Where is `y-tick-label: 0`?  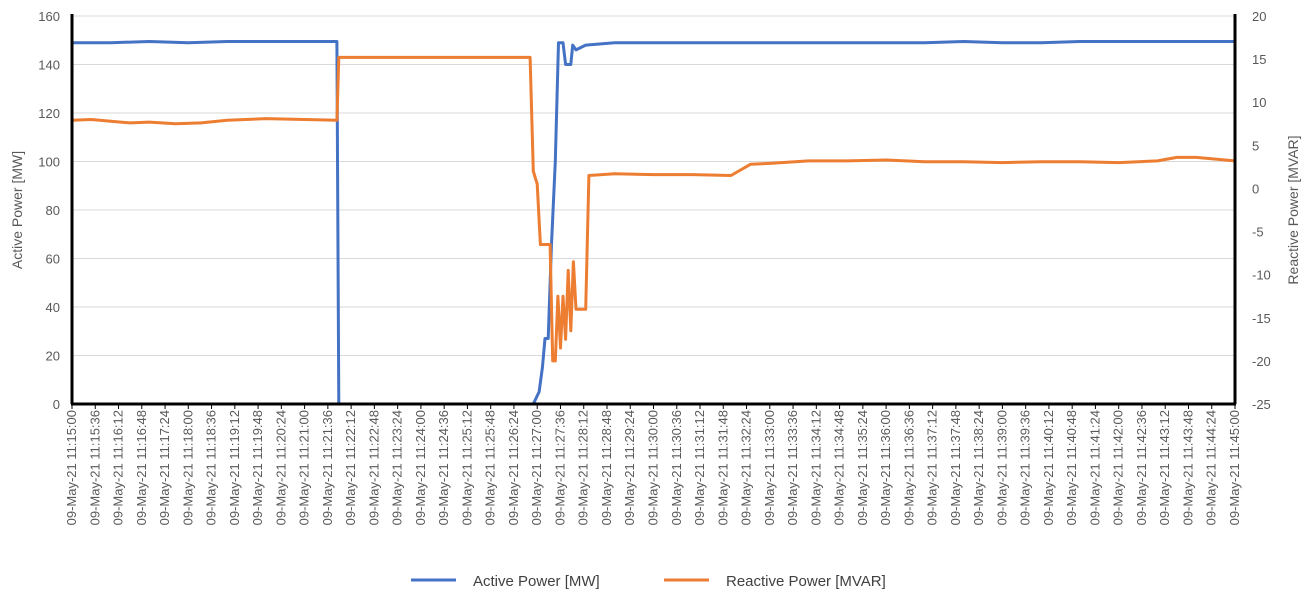
y-tick-label: 0 is located at coordinates (56, 404).